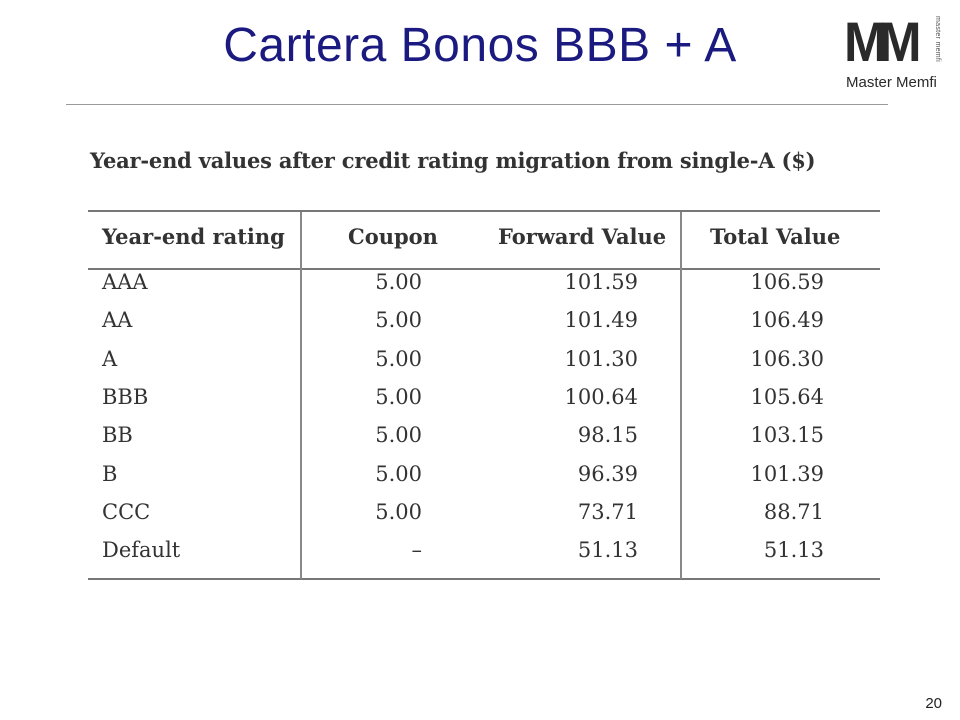 Image resolution: width=960 pixels, height=720 pixels. I want to click on cell-forward-value: 101.30, so click(601, 358).